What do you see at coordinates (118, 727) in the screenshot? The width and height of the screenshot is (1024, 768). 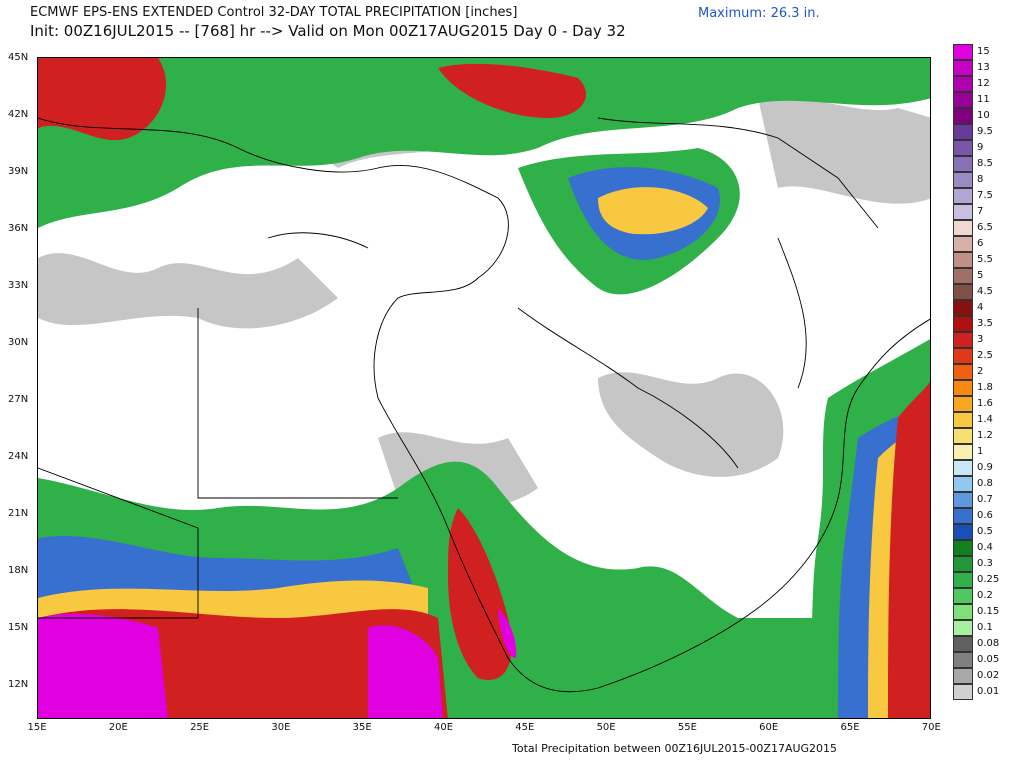 I see `longitude-label: 20E` at bounding box center [118, 727].